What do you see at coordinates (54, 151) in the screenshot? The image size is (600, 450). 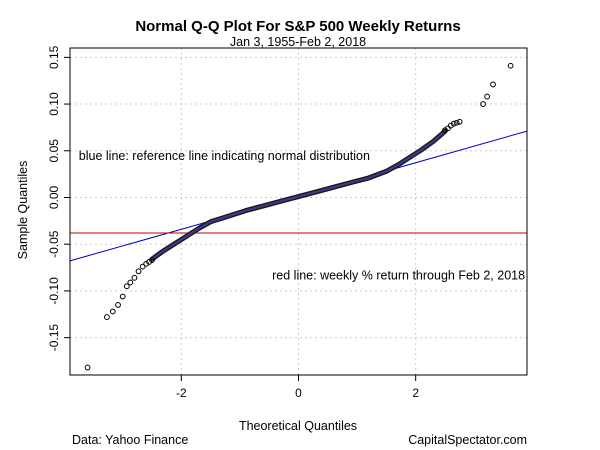 I see `y-tick-label: 0.05` at bounding box center [54, 151].